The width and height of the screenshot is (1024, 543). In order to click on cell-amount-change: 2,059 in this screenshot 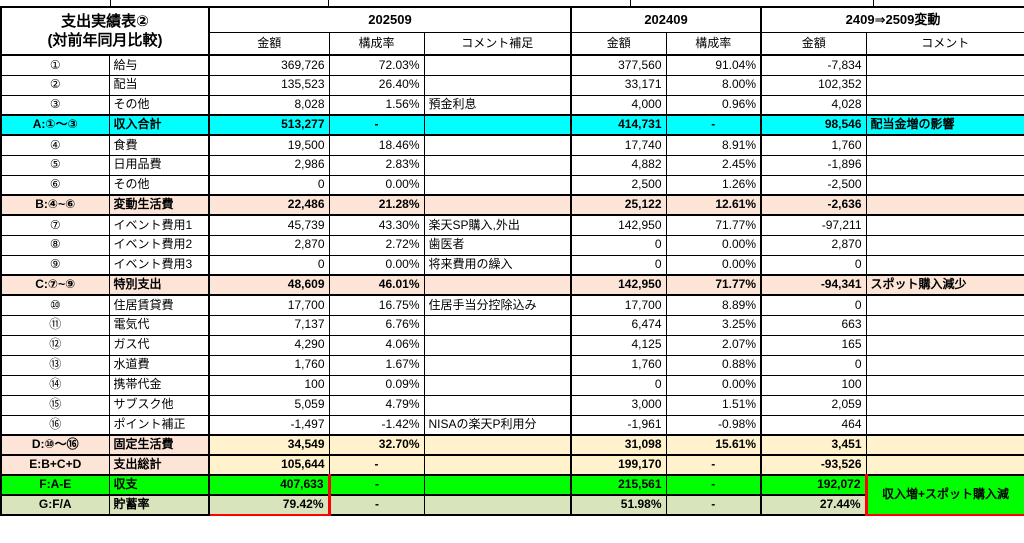, I will do `click(813, 405)`.